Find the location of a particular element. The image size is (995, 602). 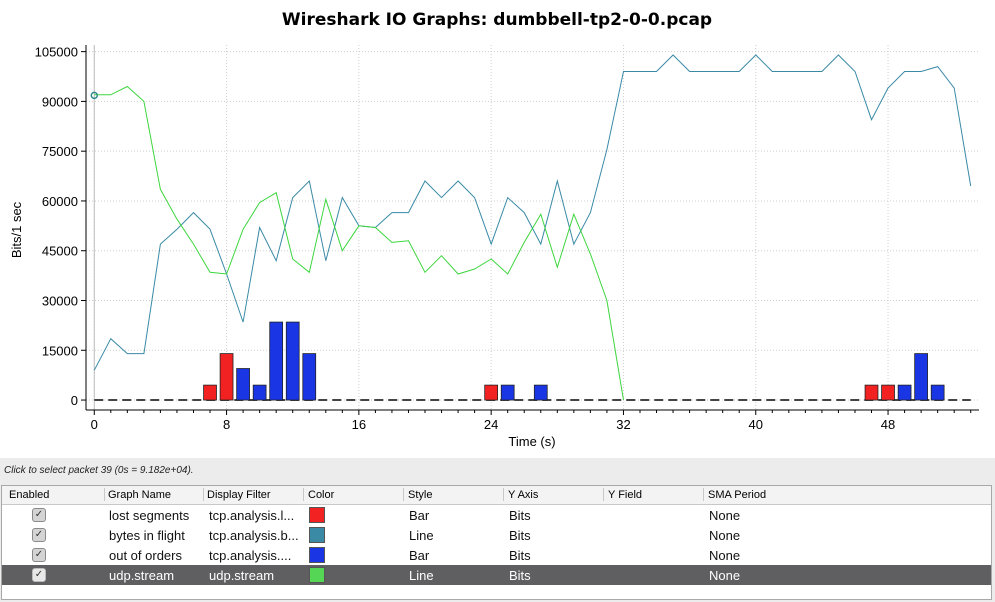

graph-name-cell: out of orders is located at coordinates (145, 555).